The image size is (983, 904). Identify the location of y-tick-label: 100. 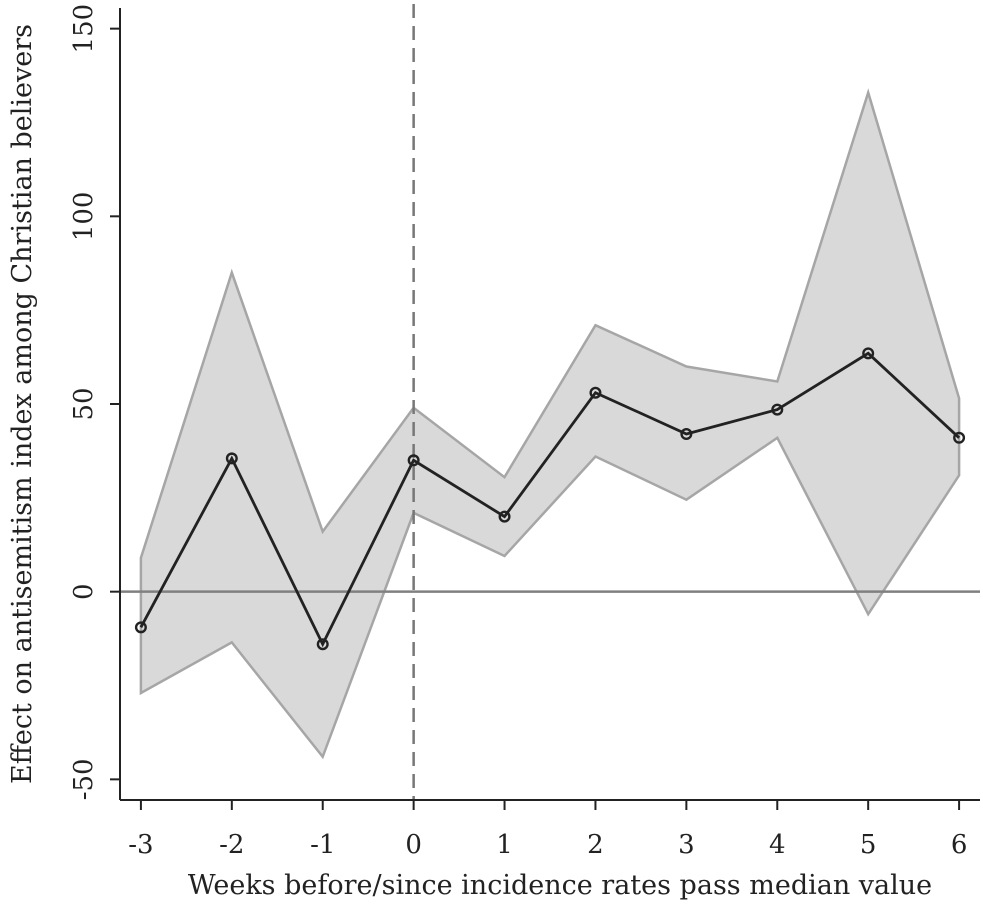
(84, 217).